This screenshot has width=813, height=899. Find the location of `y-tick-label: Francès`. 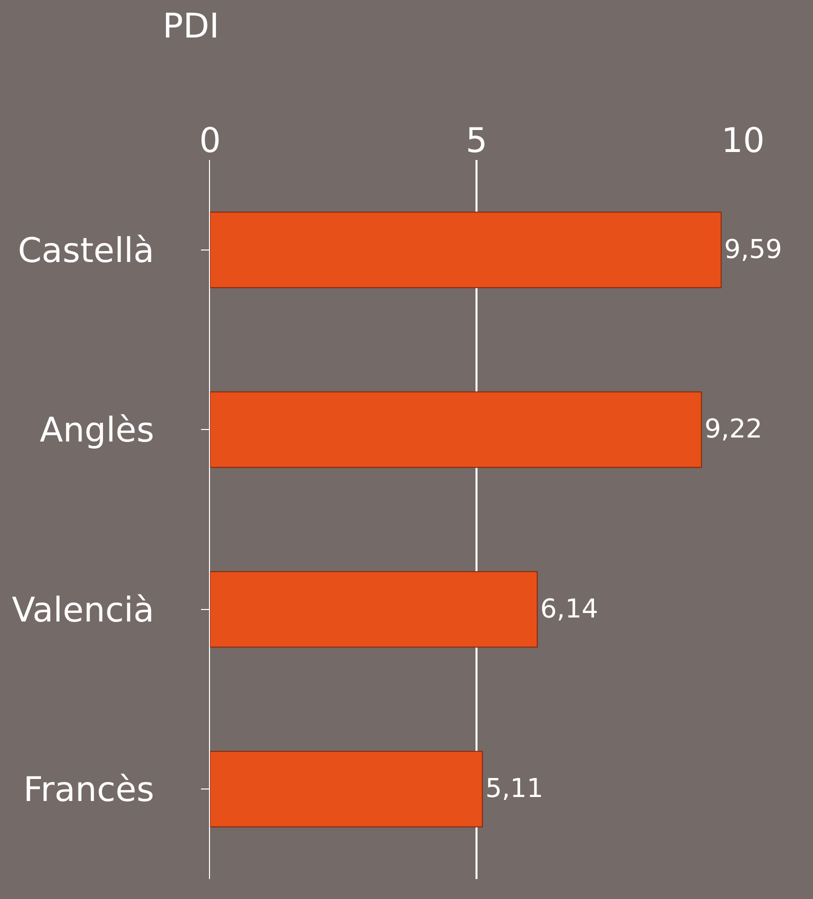

y-tick-label: Francès is located at coordinates (88, 790).